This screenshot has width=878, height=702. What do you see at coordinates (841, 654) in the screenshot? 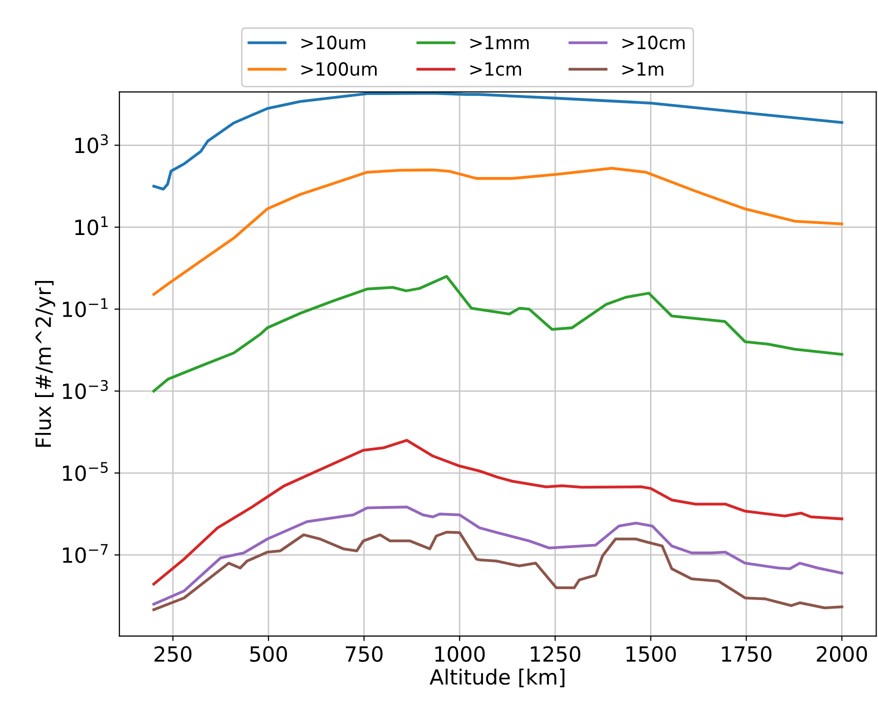
I see `x-tick-label: 2000` at bounding box center [841, 654].